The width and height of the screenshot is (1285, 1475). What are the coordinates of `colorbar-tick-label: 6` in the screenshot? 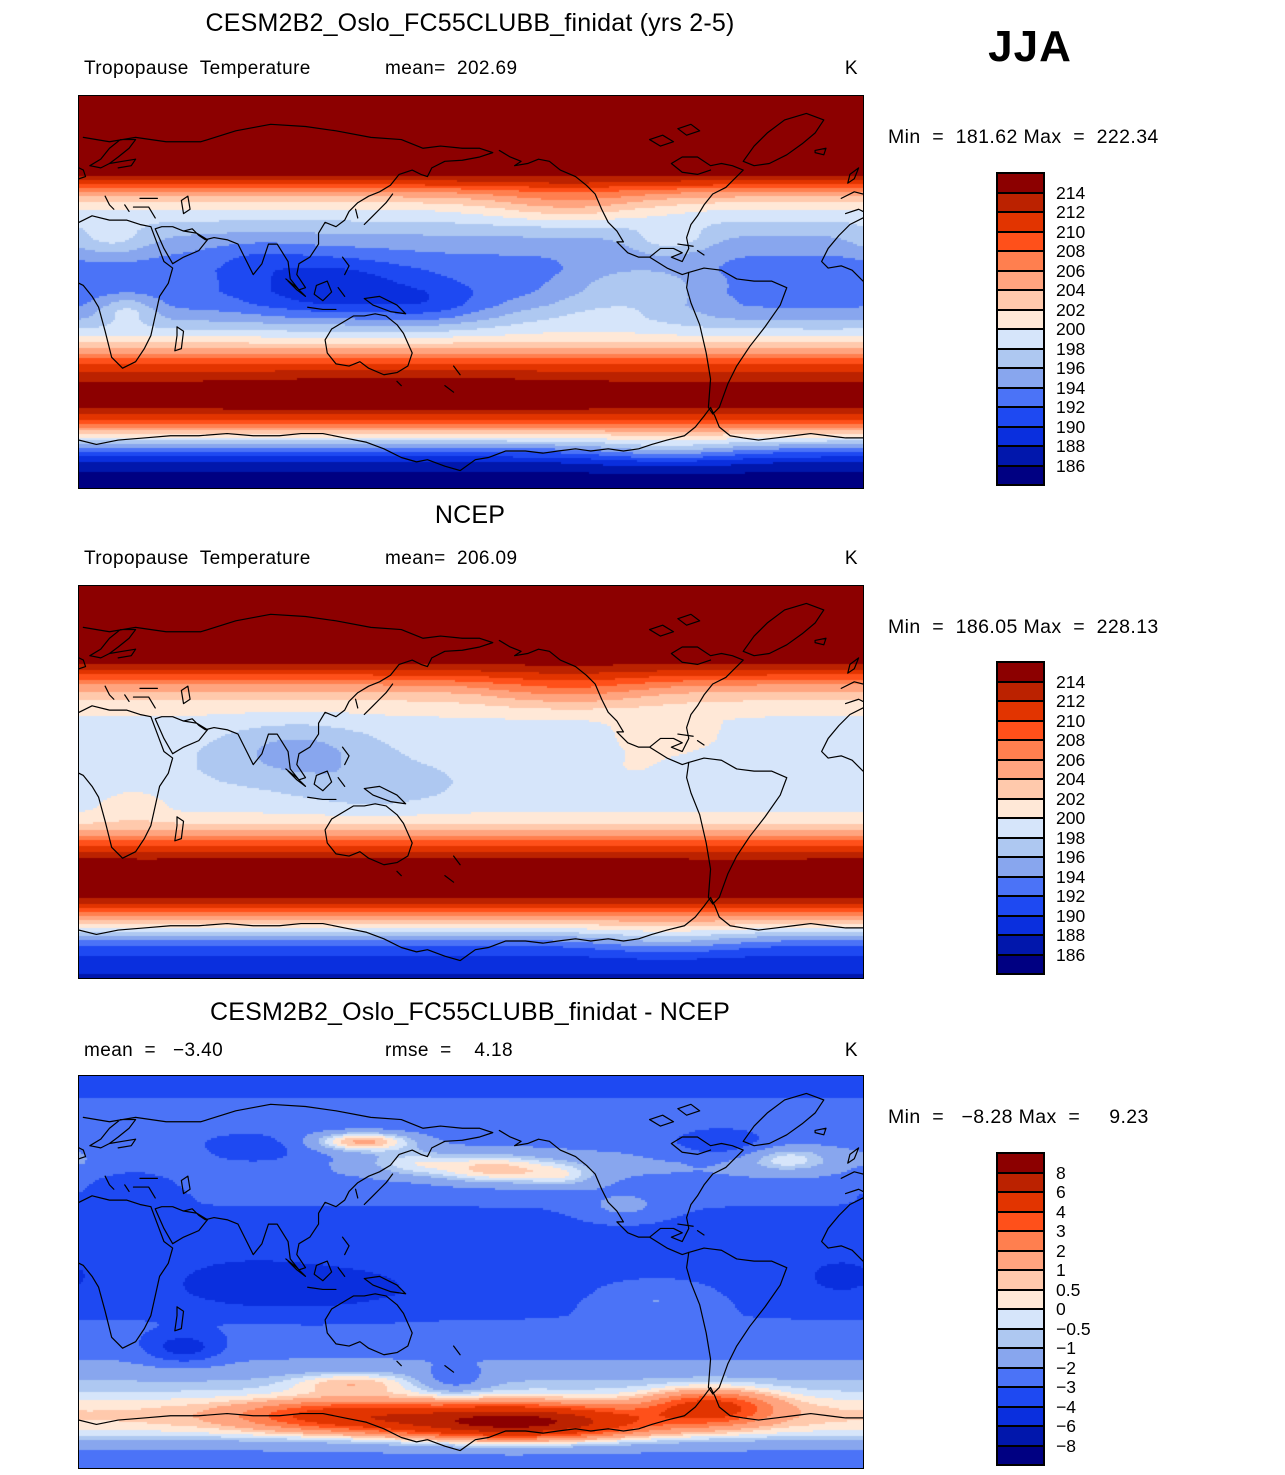 It's located at (1061, 1192).